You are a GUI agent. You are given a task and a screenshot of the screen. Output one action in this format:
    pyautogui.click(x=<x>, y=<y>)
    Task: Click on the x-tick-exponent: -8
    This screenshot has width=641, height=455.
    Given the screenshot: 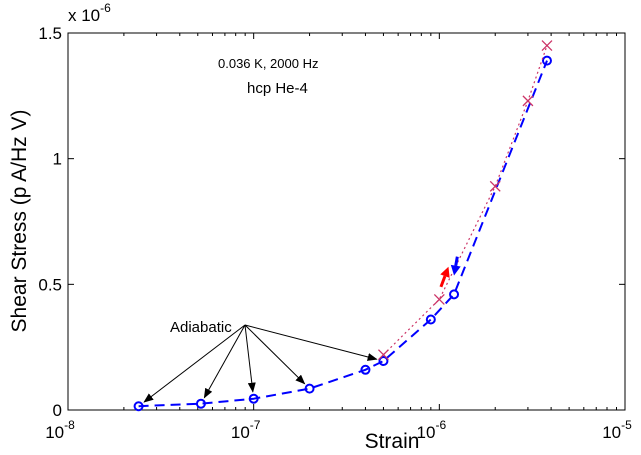 What is the action you would take?
    pyautogui.click(x=69, y=425)
    